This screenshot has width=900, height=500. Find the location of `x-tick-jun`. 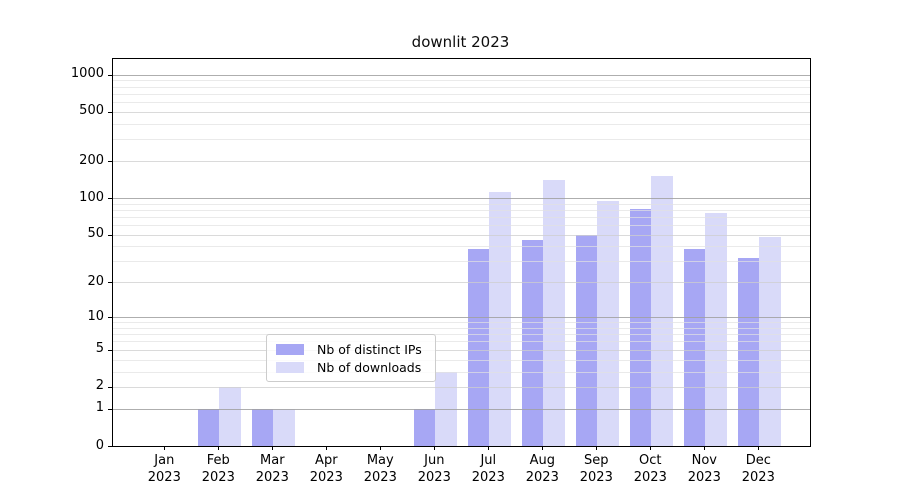

x-tick-jun is located at coordinates (435, 448).